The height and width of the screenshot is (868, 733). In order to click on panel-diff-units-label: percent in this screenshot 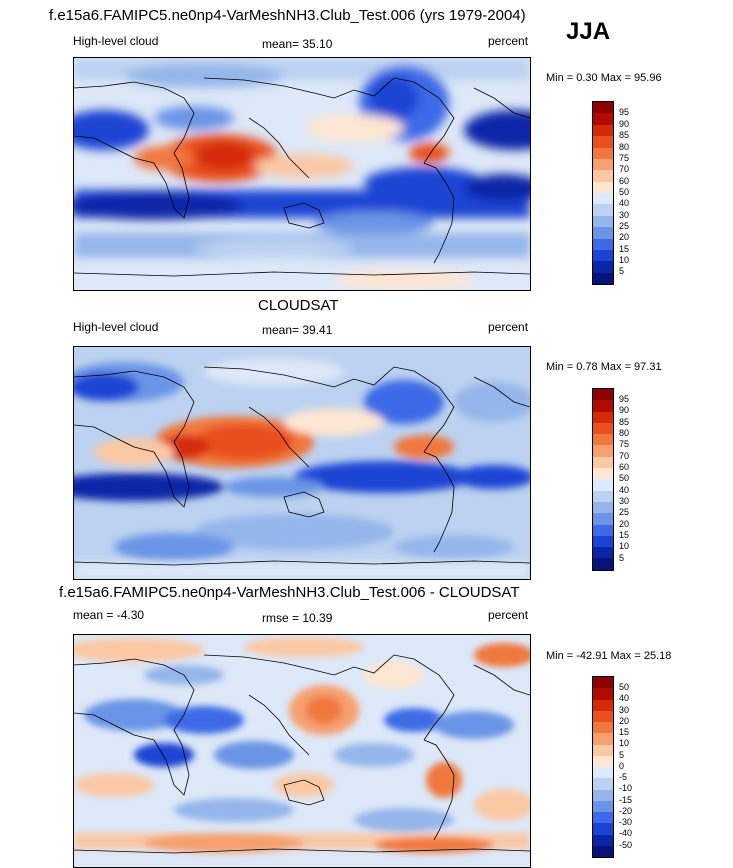, I will do `click(508, 615)`.